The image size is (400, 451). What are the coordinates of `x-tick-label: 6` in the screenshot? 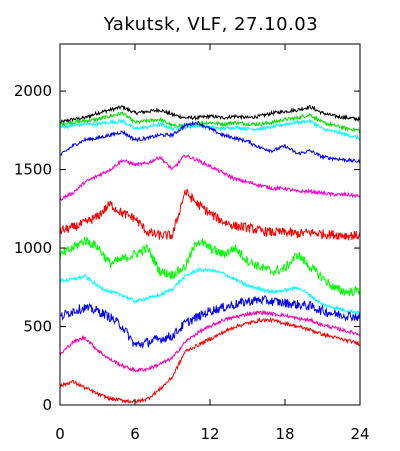 It's located at (135, 434).